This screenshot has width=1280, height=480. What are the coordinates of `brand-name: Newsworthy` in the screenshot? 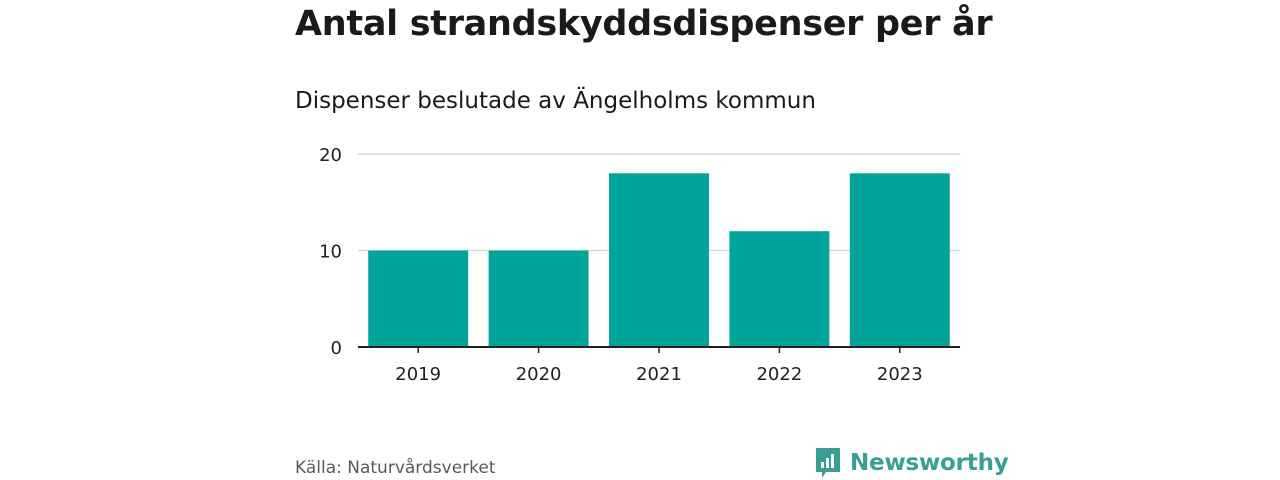 It's located at (929, 463).